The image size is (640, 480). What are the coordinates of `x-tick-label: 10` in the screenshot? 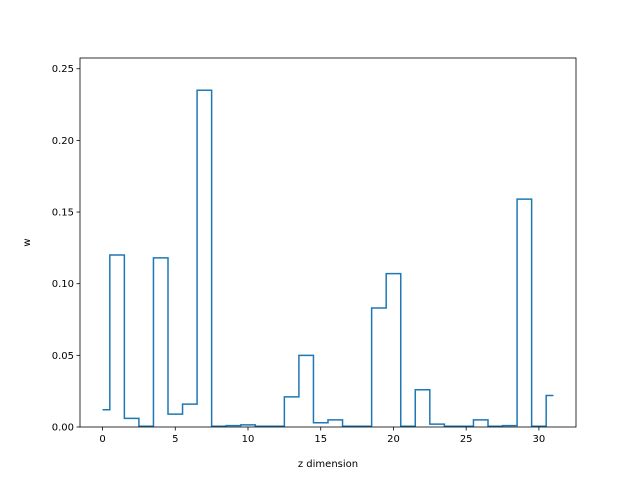 It's located at (248, 439).